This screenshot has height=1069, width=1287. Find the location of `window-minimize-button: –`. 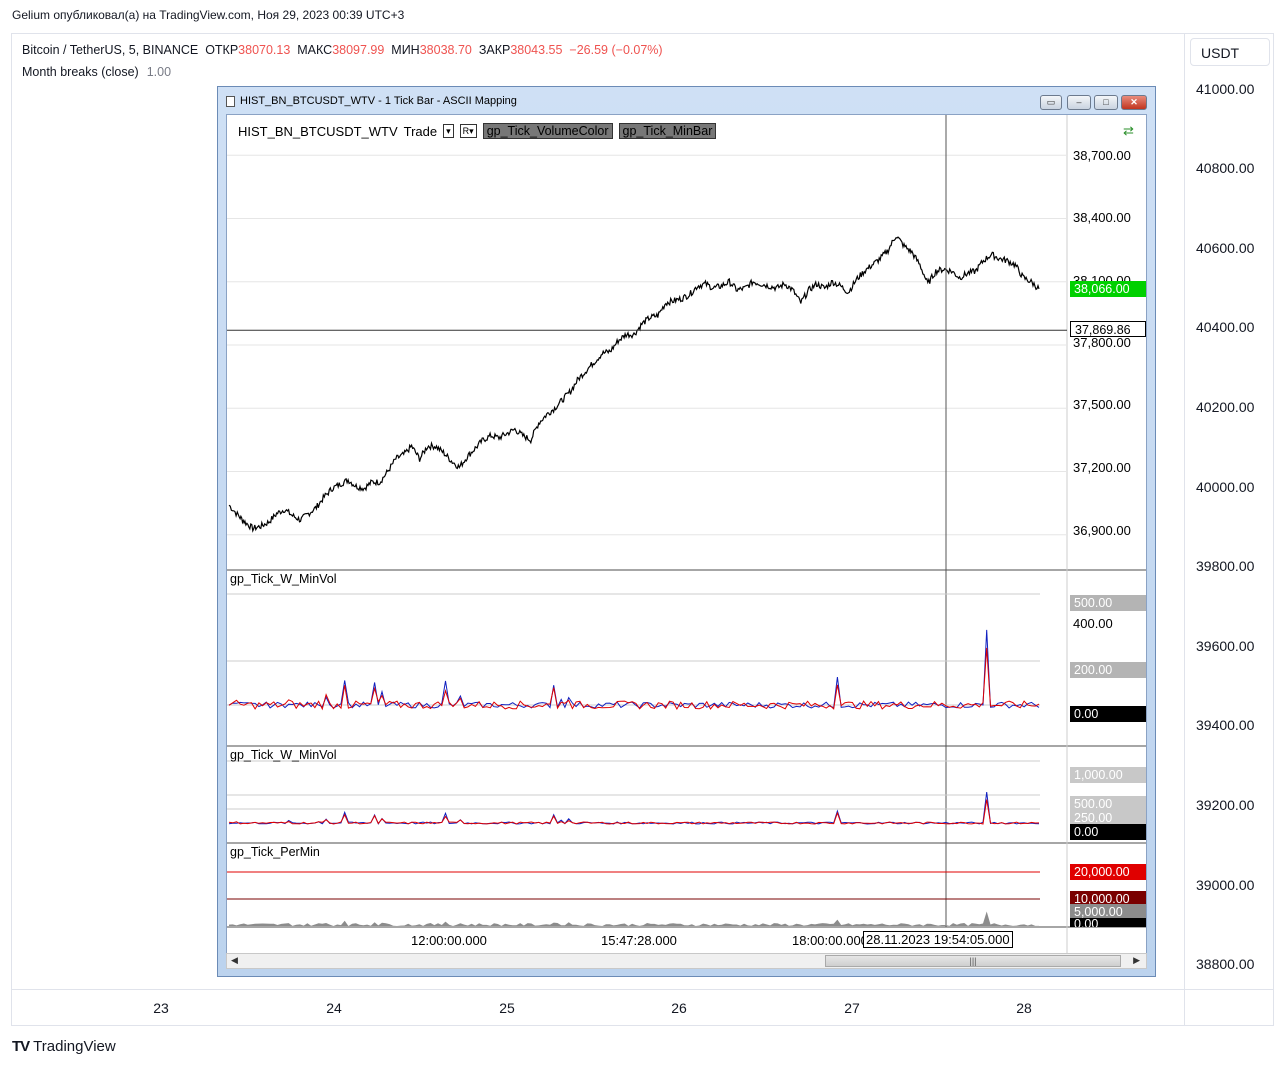

window-minimize-button: – is located at coordinates (1079, 102).